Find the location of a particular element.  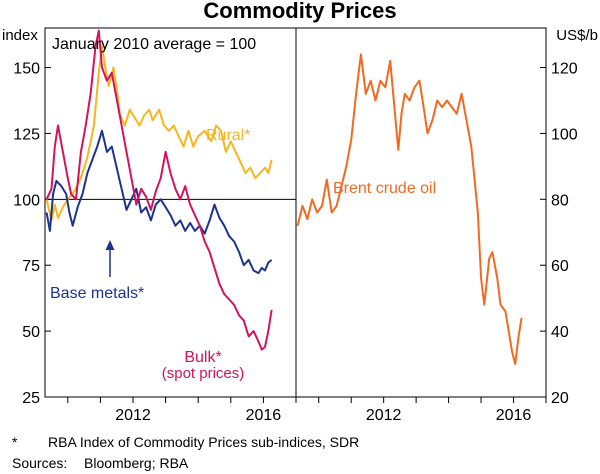

right-y-tick-labels: 20 40 60 80 100 120 is located at coordinates (564, 234).